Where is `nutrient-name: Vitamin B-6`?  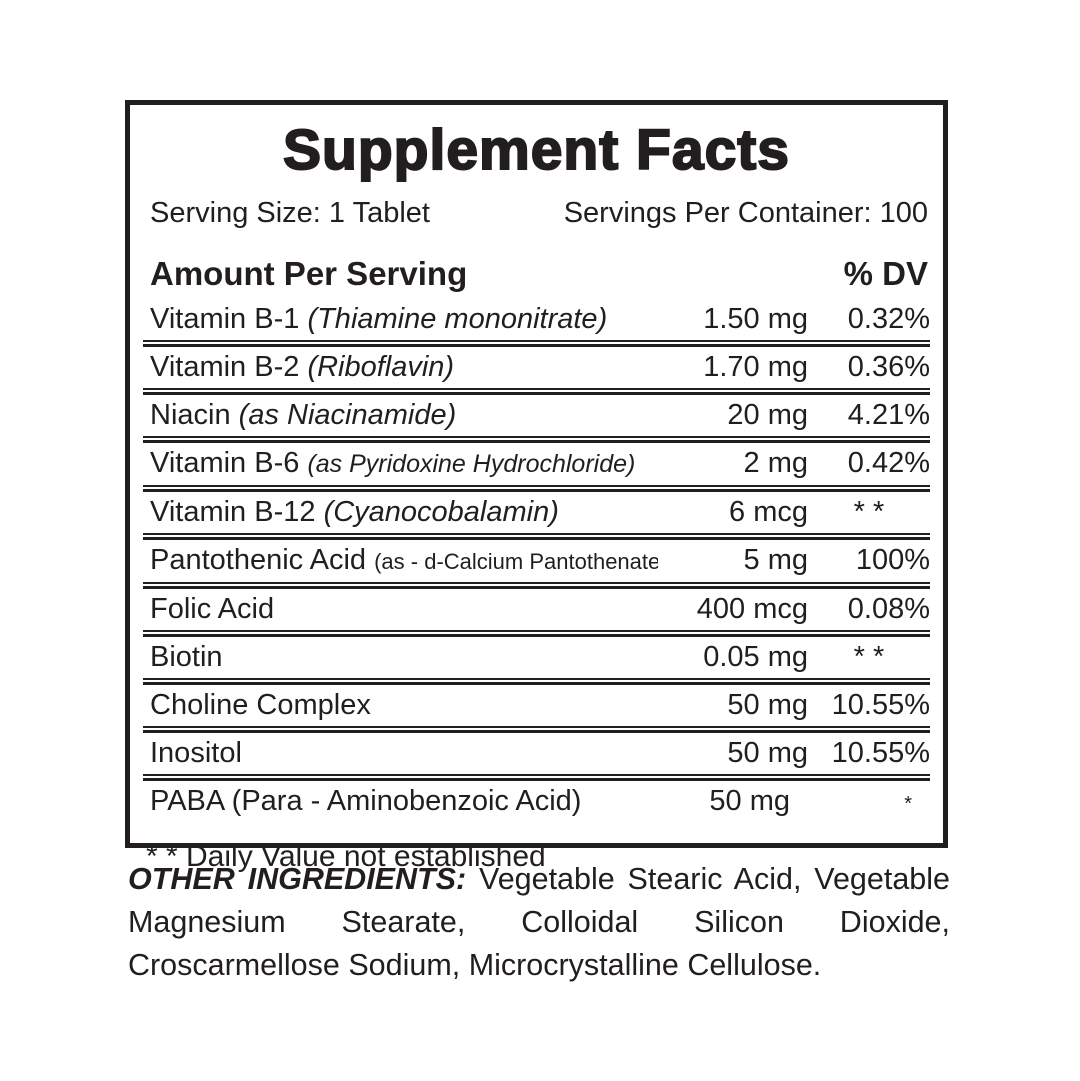 nutrient-name: Vitamin B-6 is located at coordinates (225, 463).